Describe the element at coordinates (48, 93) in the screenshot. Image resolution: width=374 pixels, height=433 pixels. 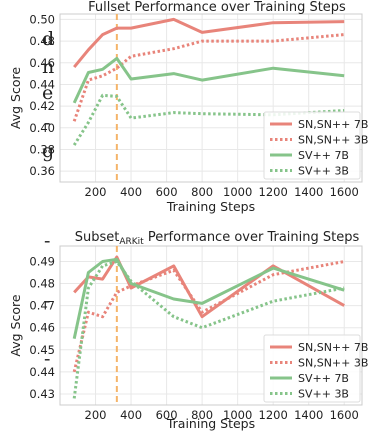
I see `text-fragment: e` at that location.